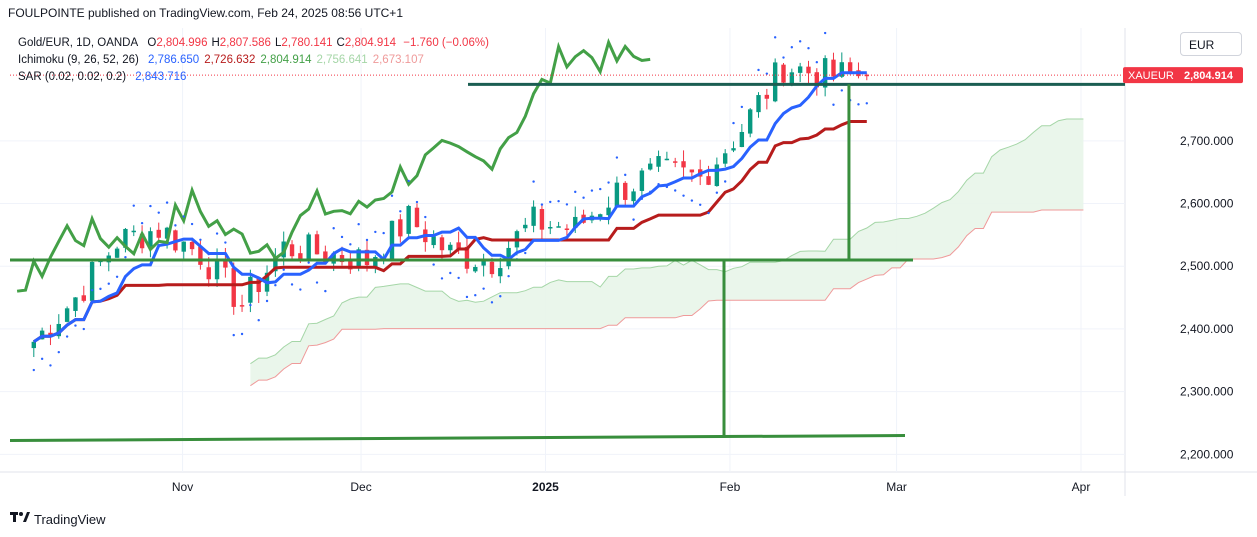 The width and height of the screenshot is (1257, 537). What do you see at coordinates (457, 438) in the screenshot?
I see `target-line` at bounding box center [457, 438].